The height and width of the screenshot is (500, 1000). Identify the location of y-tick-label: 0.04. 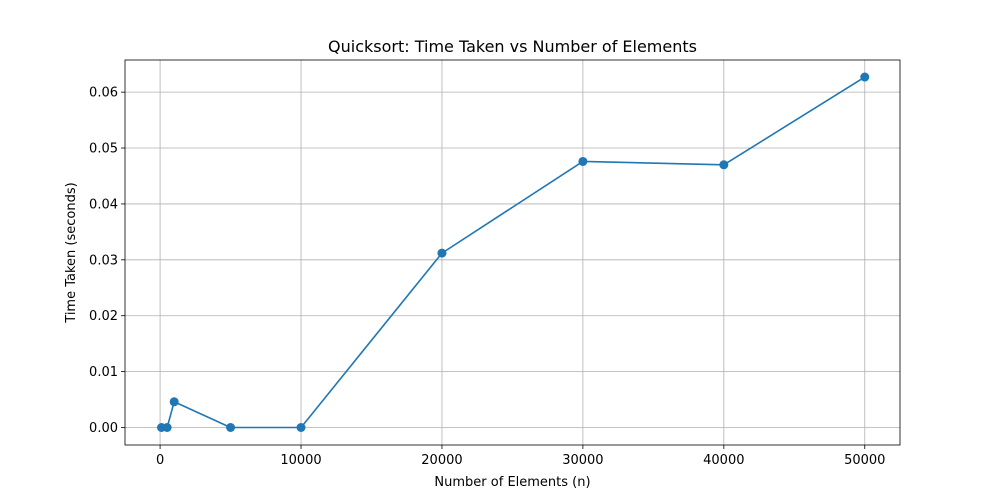
(103, 204).